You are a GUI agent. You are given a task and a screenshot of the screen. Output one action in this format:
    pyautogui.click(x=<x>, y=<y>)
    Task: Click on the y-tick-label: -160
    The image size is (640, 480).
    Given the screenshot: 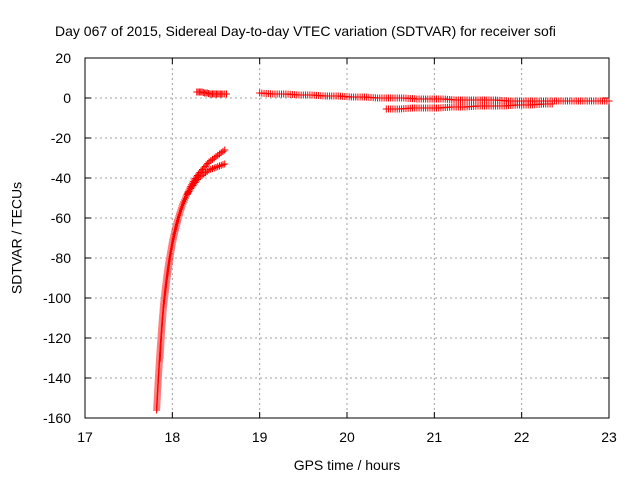 What is the action you would take?
    pyautogui.click(x=57, y=418)
    